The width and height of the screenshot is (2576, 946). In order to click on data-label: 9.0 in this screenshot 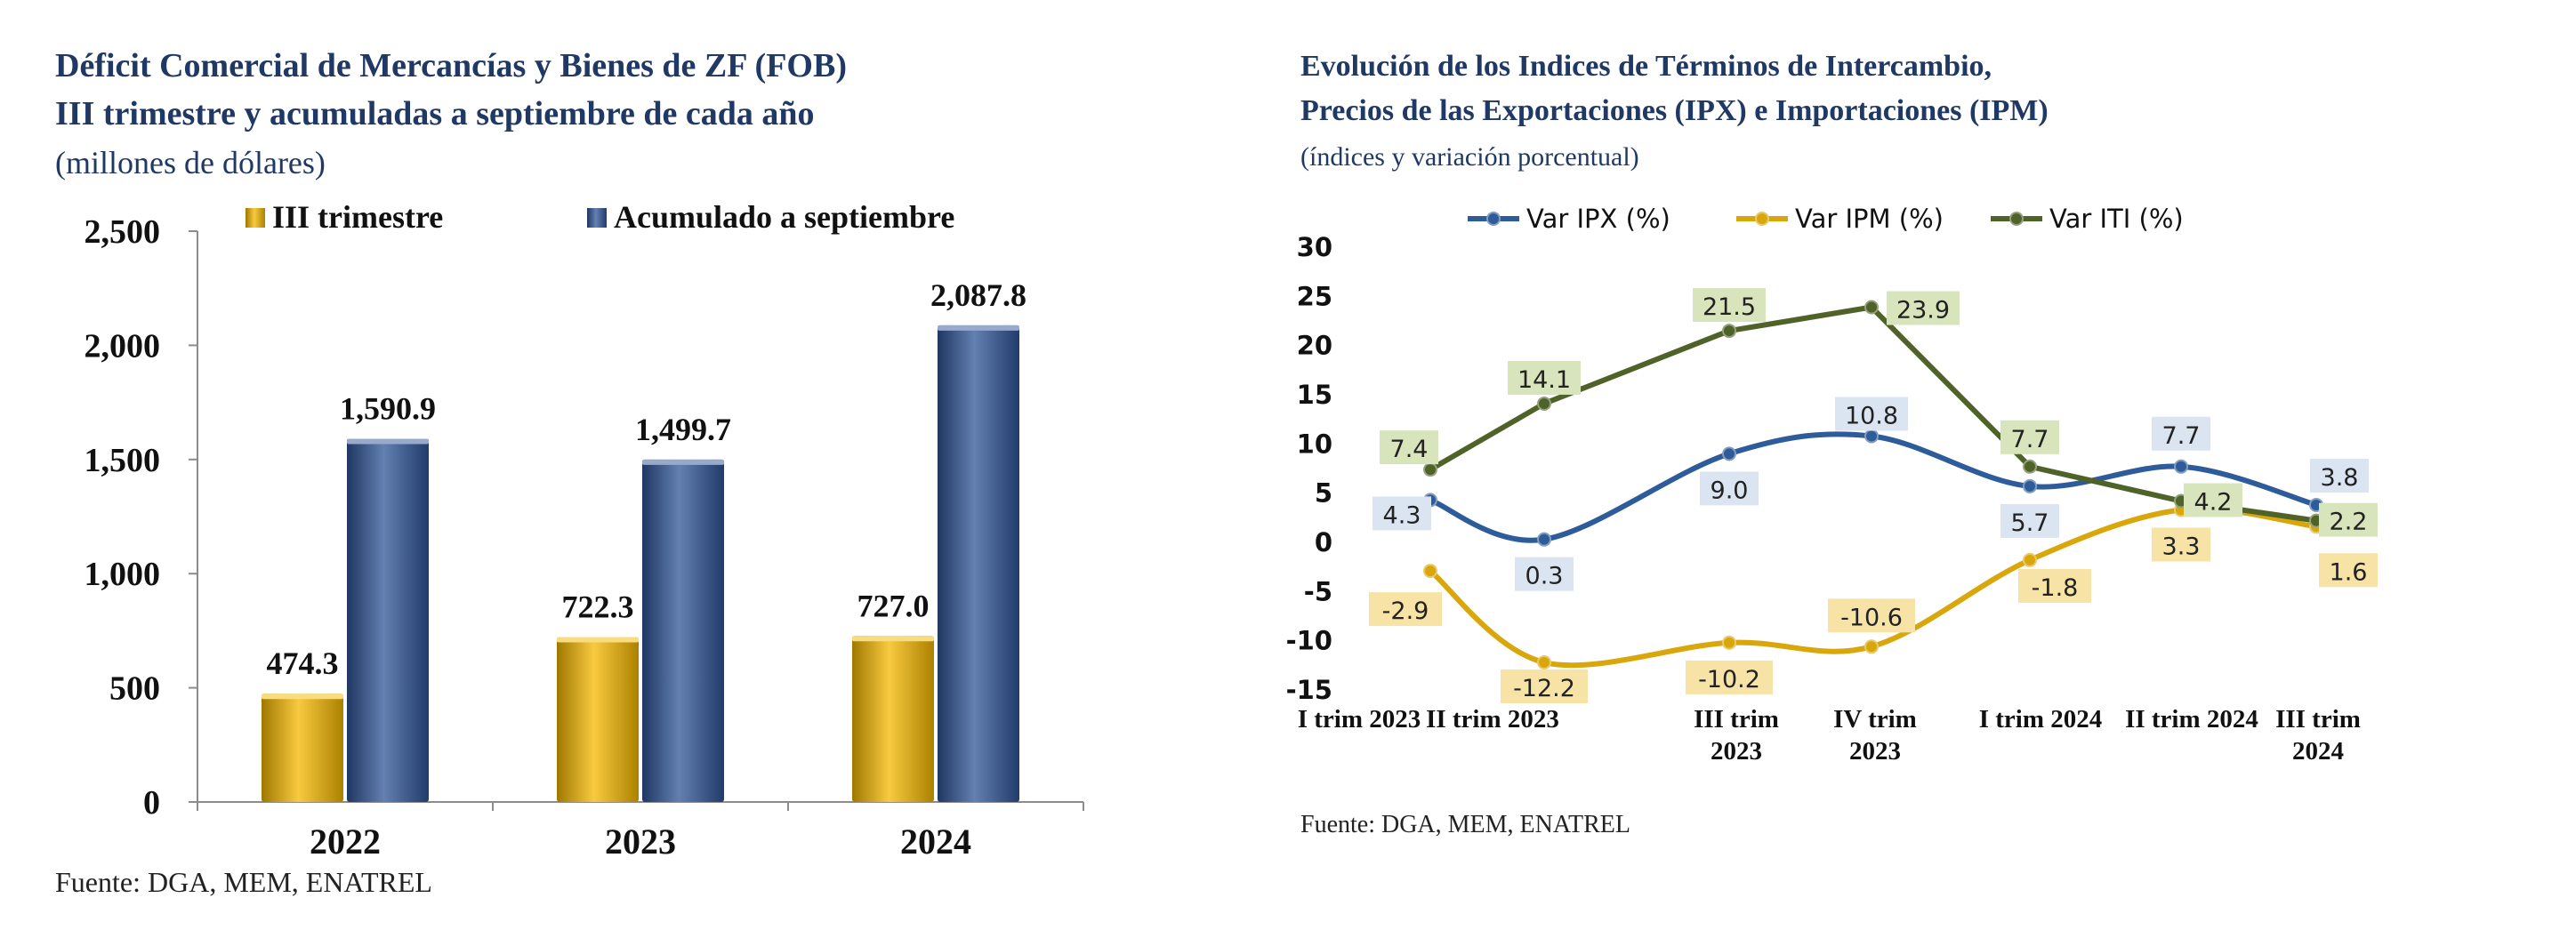, I will do `click(1730, 491)`.